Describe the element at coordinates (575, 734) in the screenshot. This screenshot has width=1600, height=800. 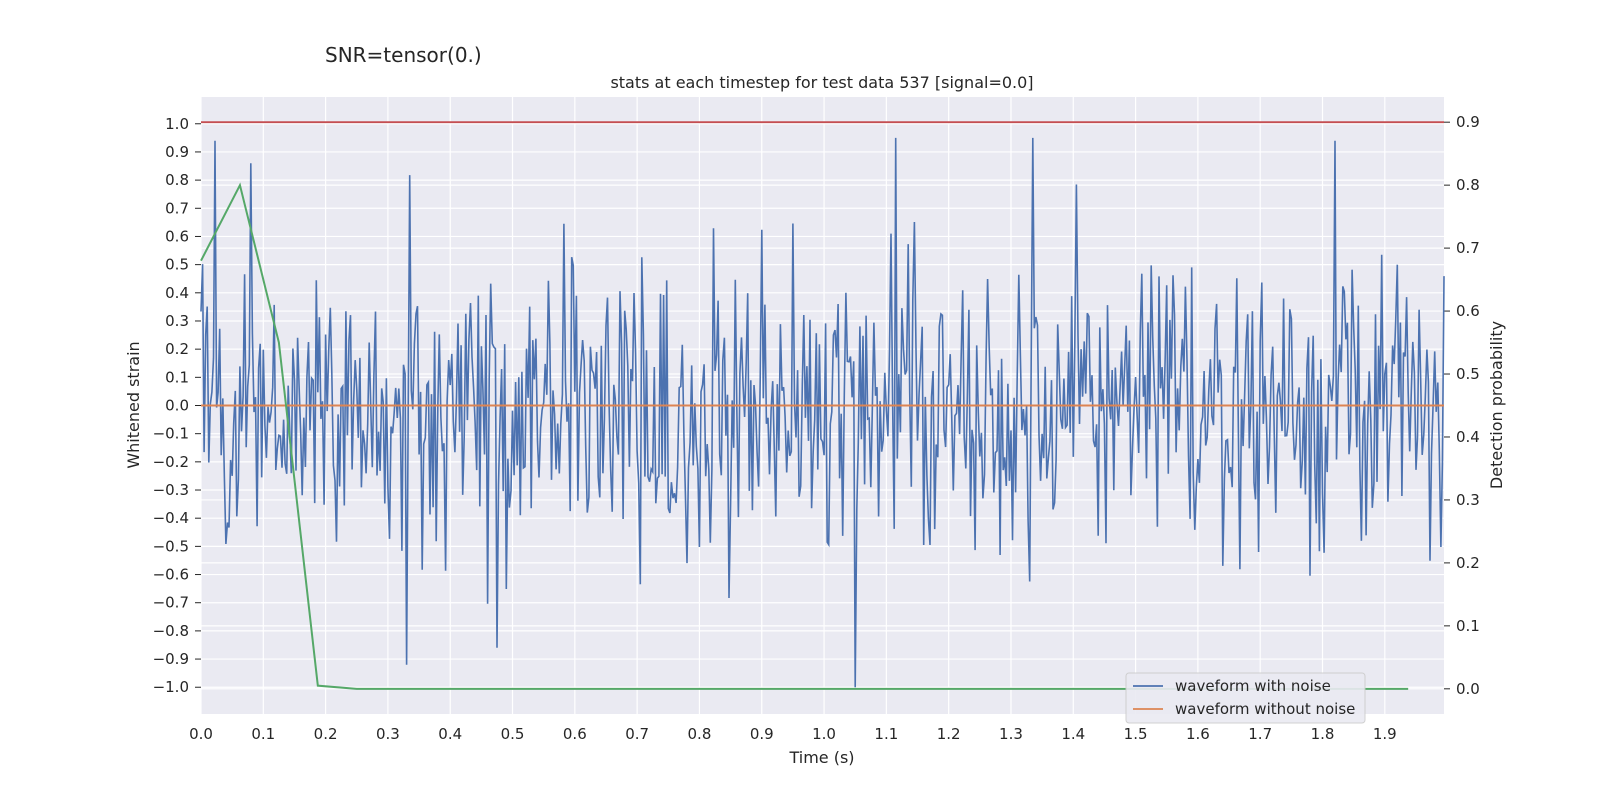
I see `x-tick-label: 0.6` at that location.